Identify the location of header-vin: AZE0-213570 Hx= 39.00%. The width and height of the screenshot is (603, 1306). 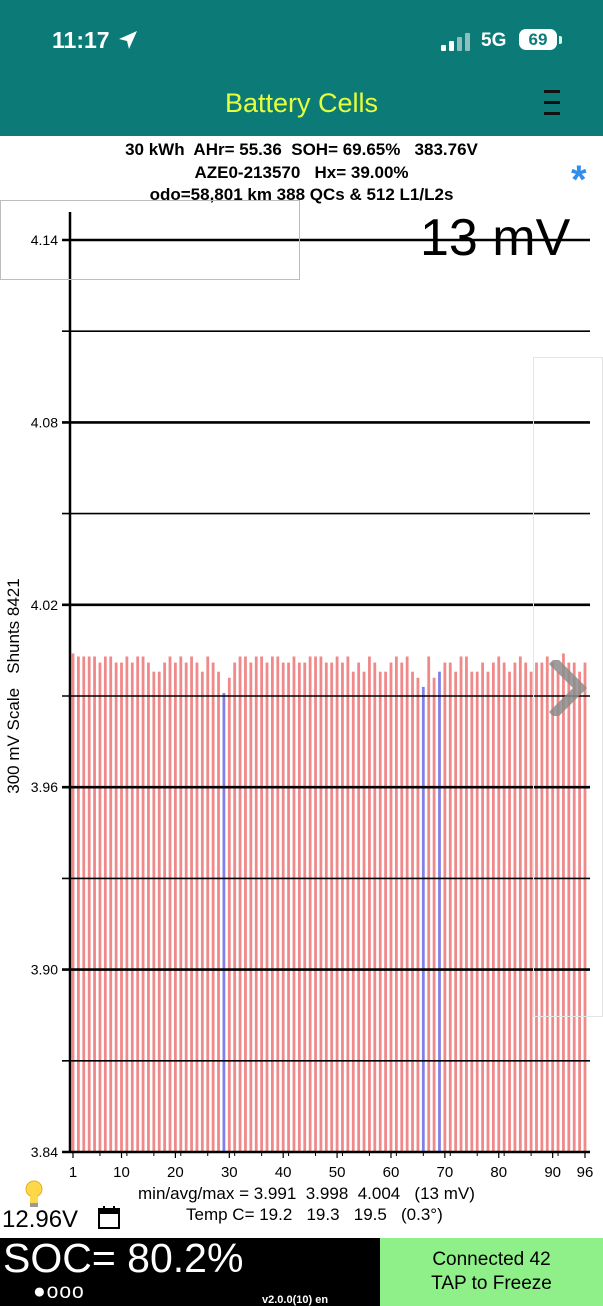
(301, 172).